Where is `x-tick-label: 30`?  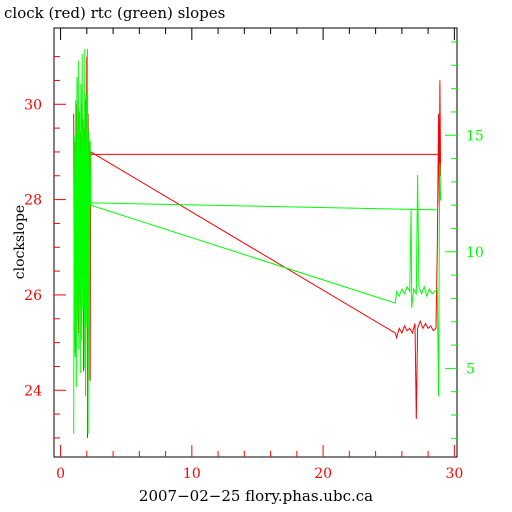
x-tick-label: 30 is located at coordinates (454, 474).